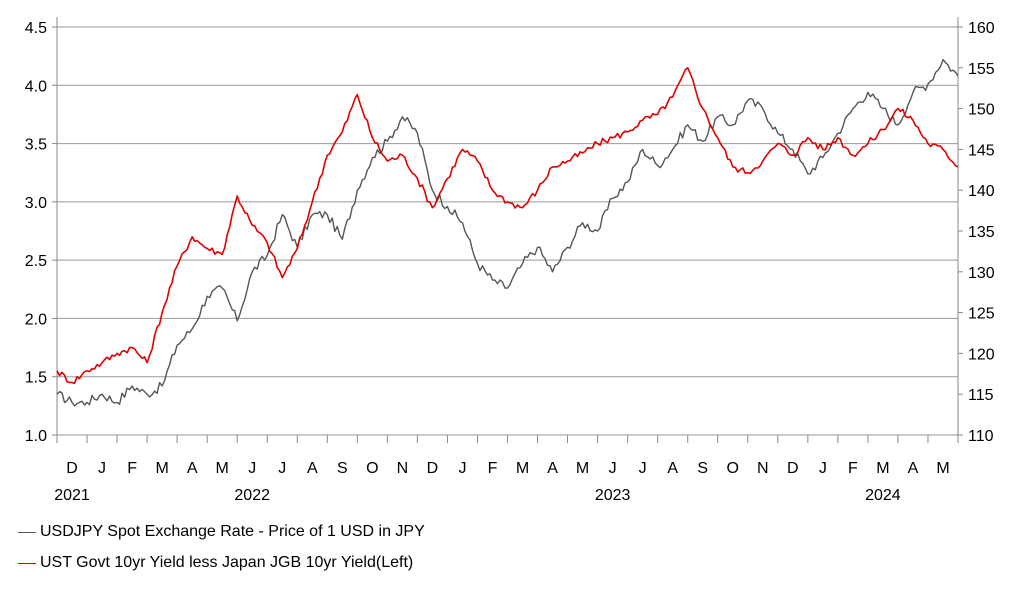  Describe the element at coordinates (36, 378) in the screenshot. I see `left-tick-label: 1.5` at that location.